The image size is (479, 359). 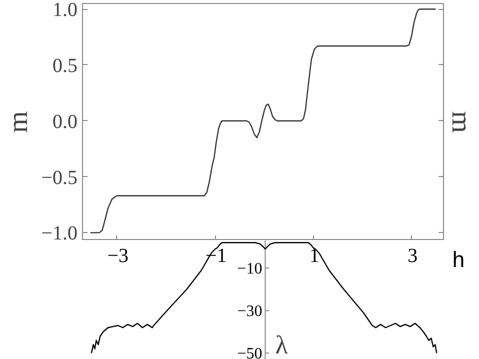 I want to click on y-tick-label: 0.5, so click(x=65, y=65).